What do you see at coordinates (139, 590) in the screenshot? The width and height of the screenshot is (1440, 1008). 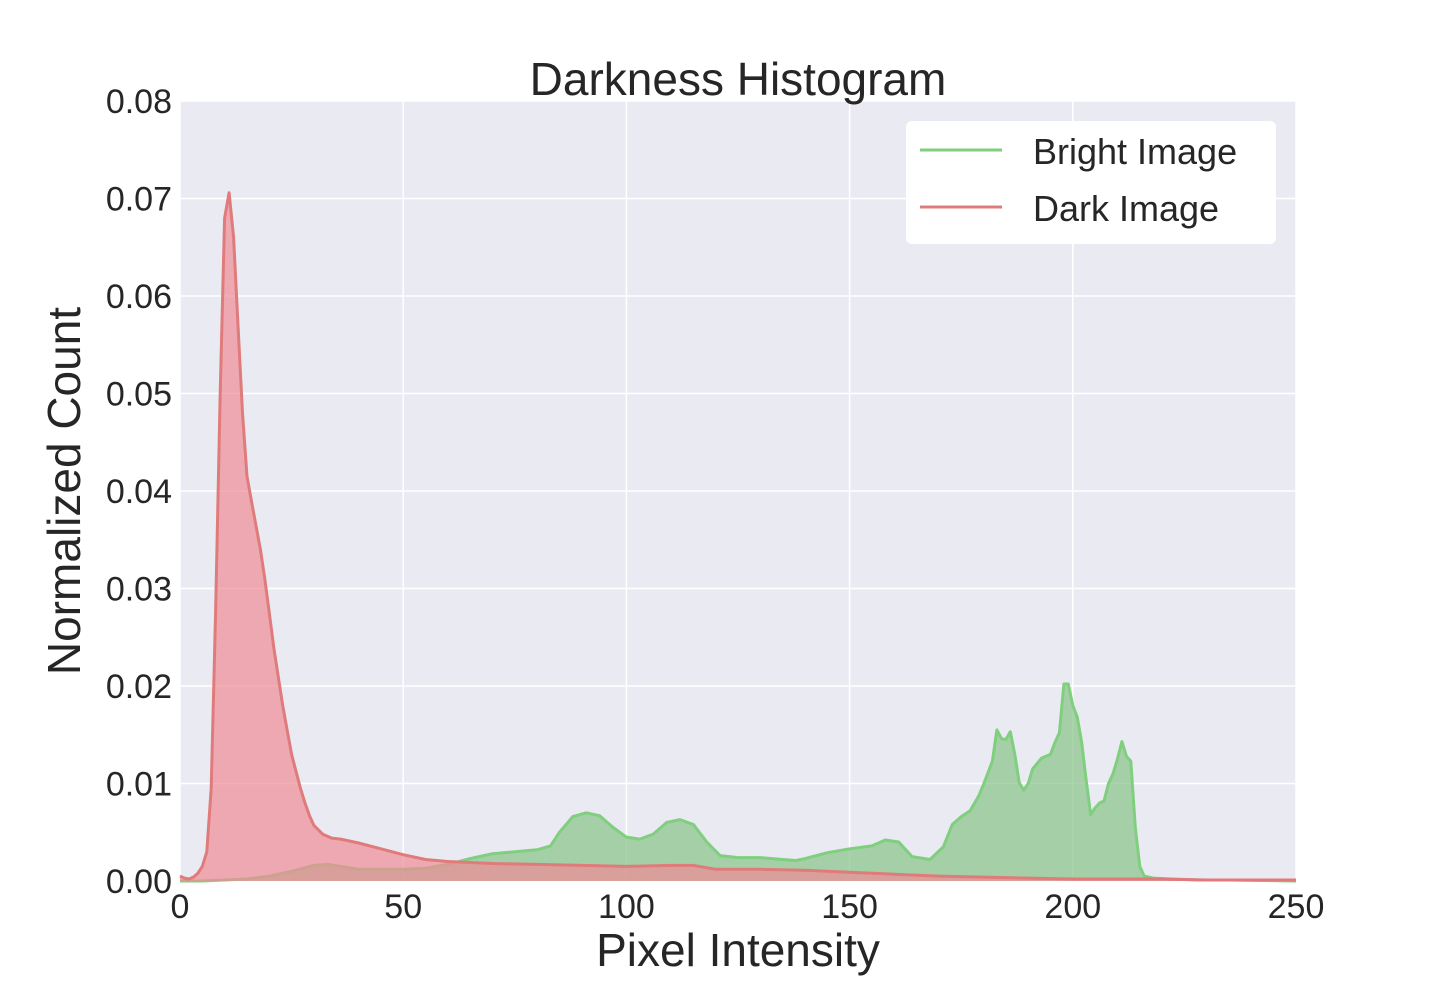 I see `y-tick-label: 0.03` at bounding box center [139, 590].